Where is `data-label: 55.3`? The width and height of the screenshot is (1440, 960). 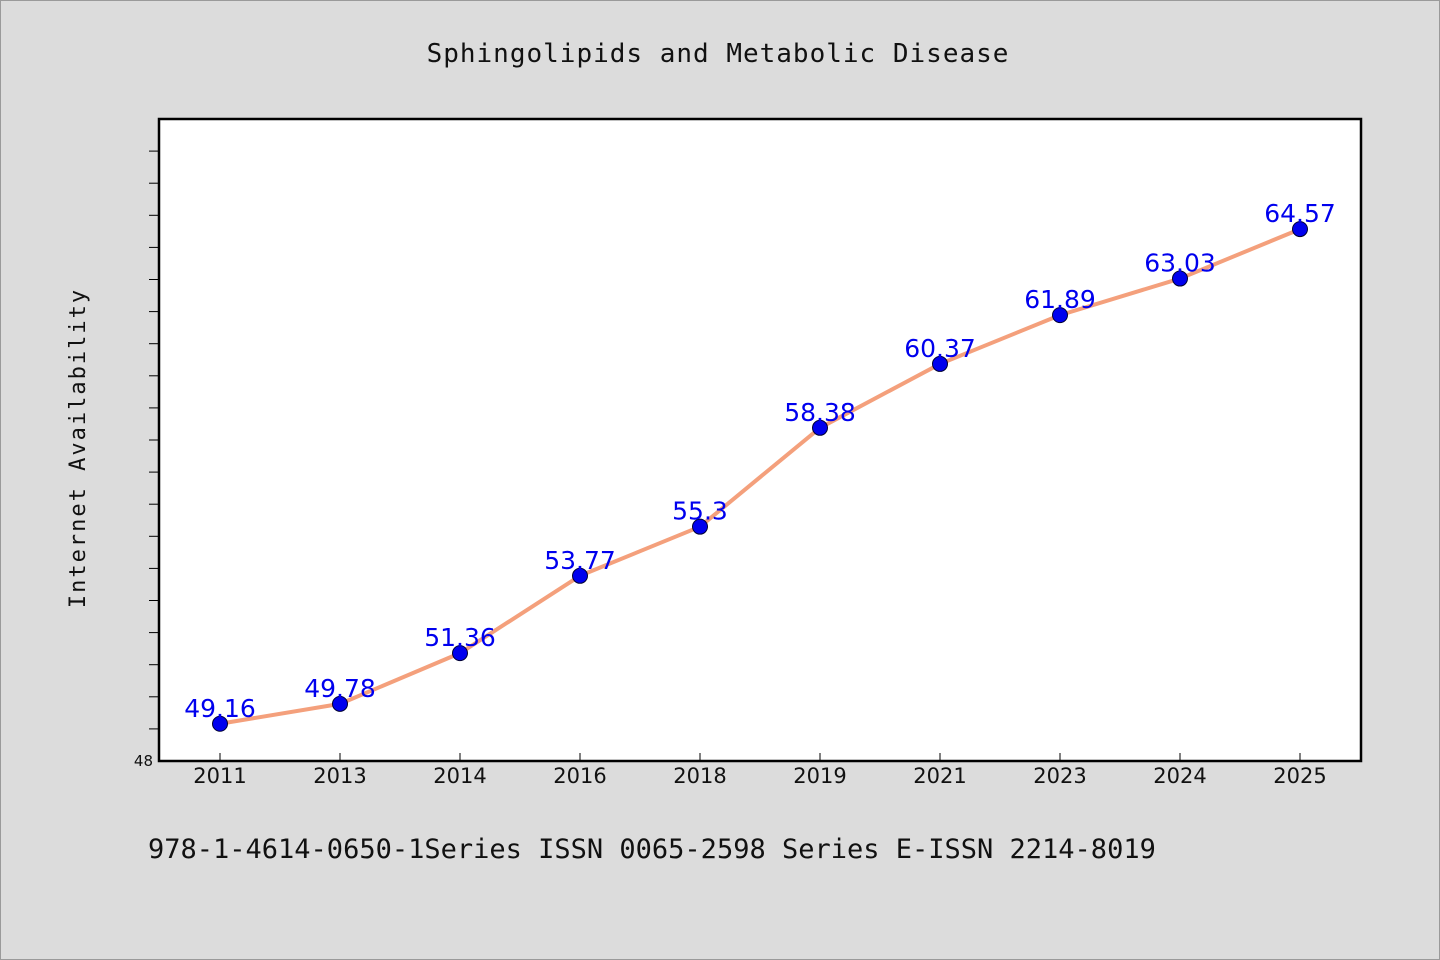 data-label: 55.3 is located at coordinates (700, 511).